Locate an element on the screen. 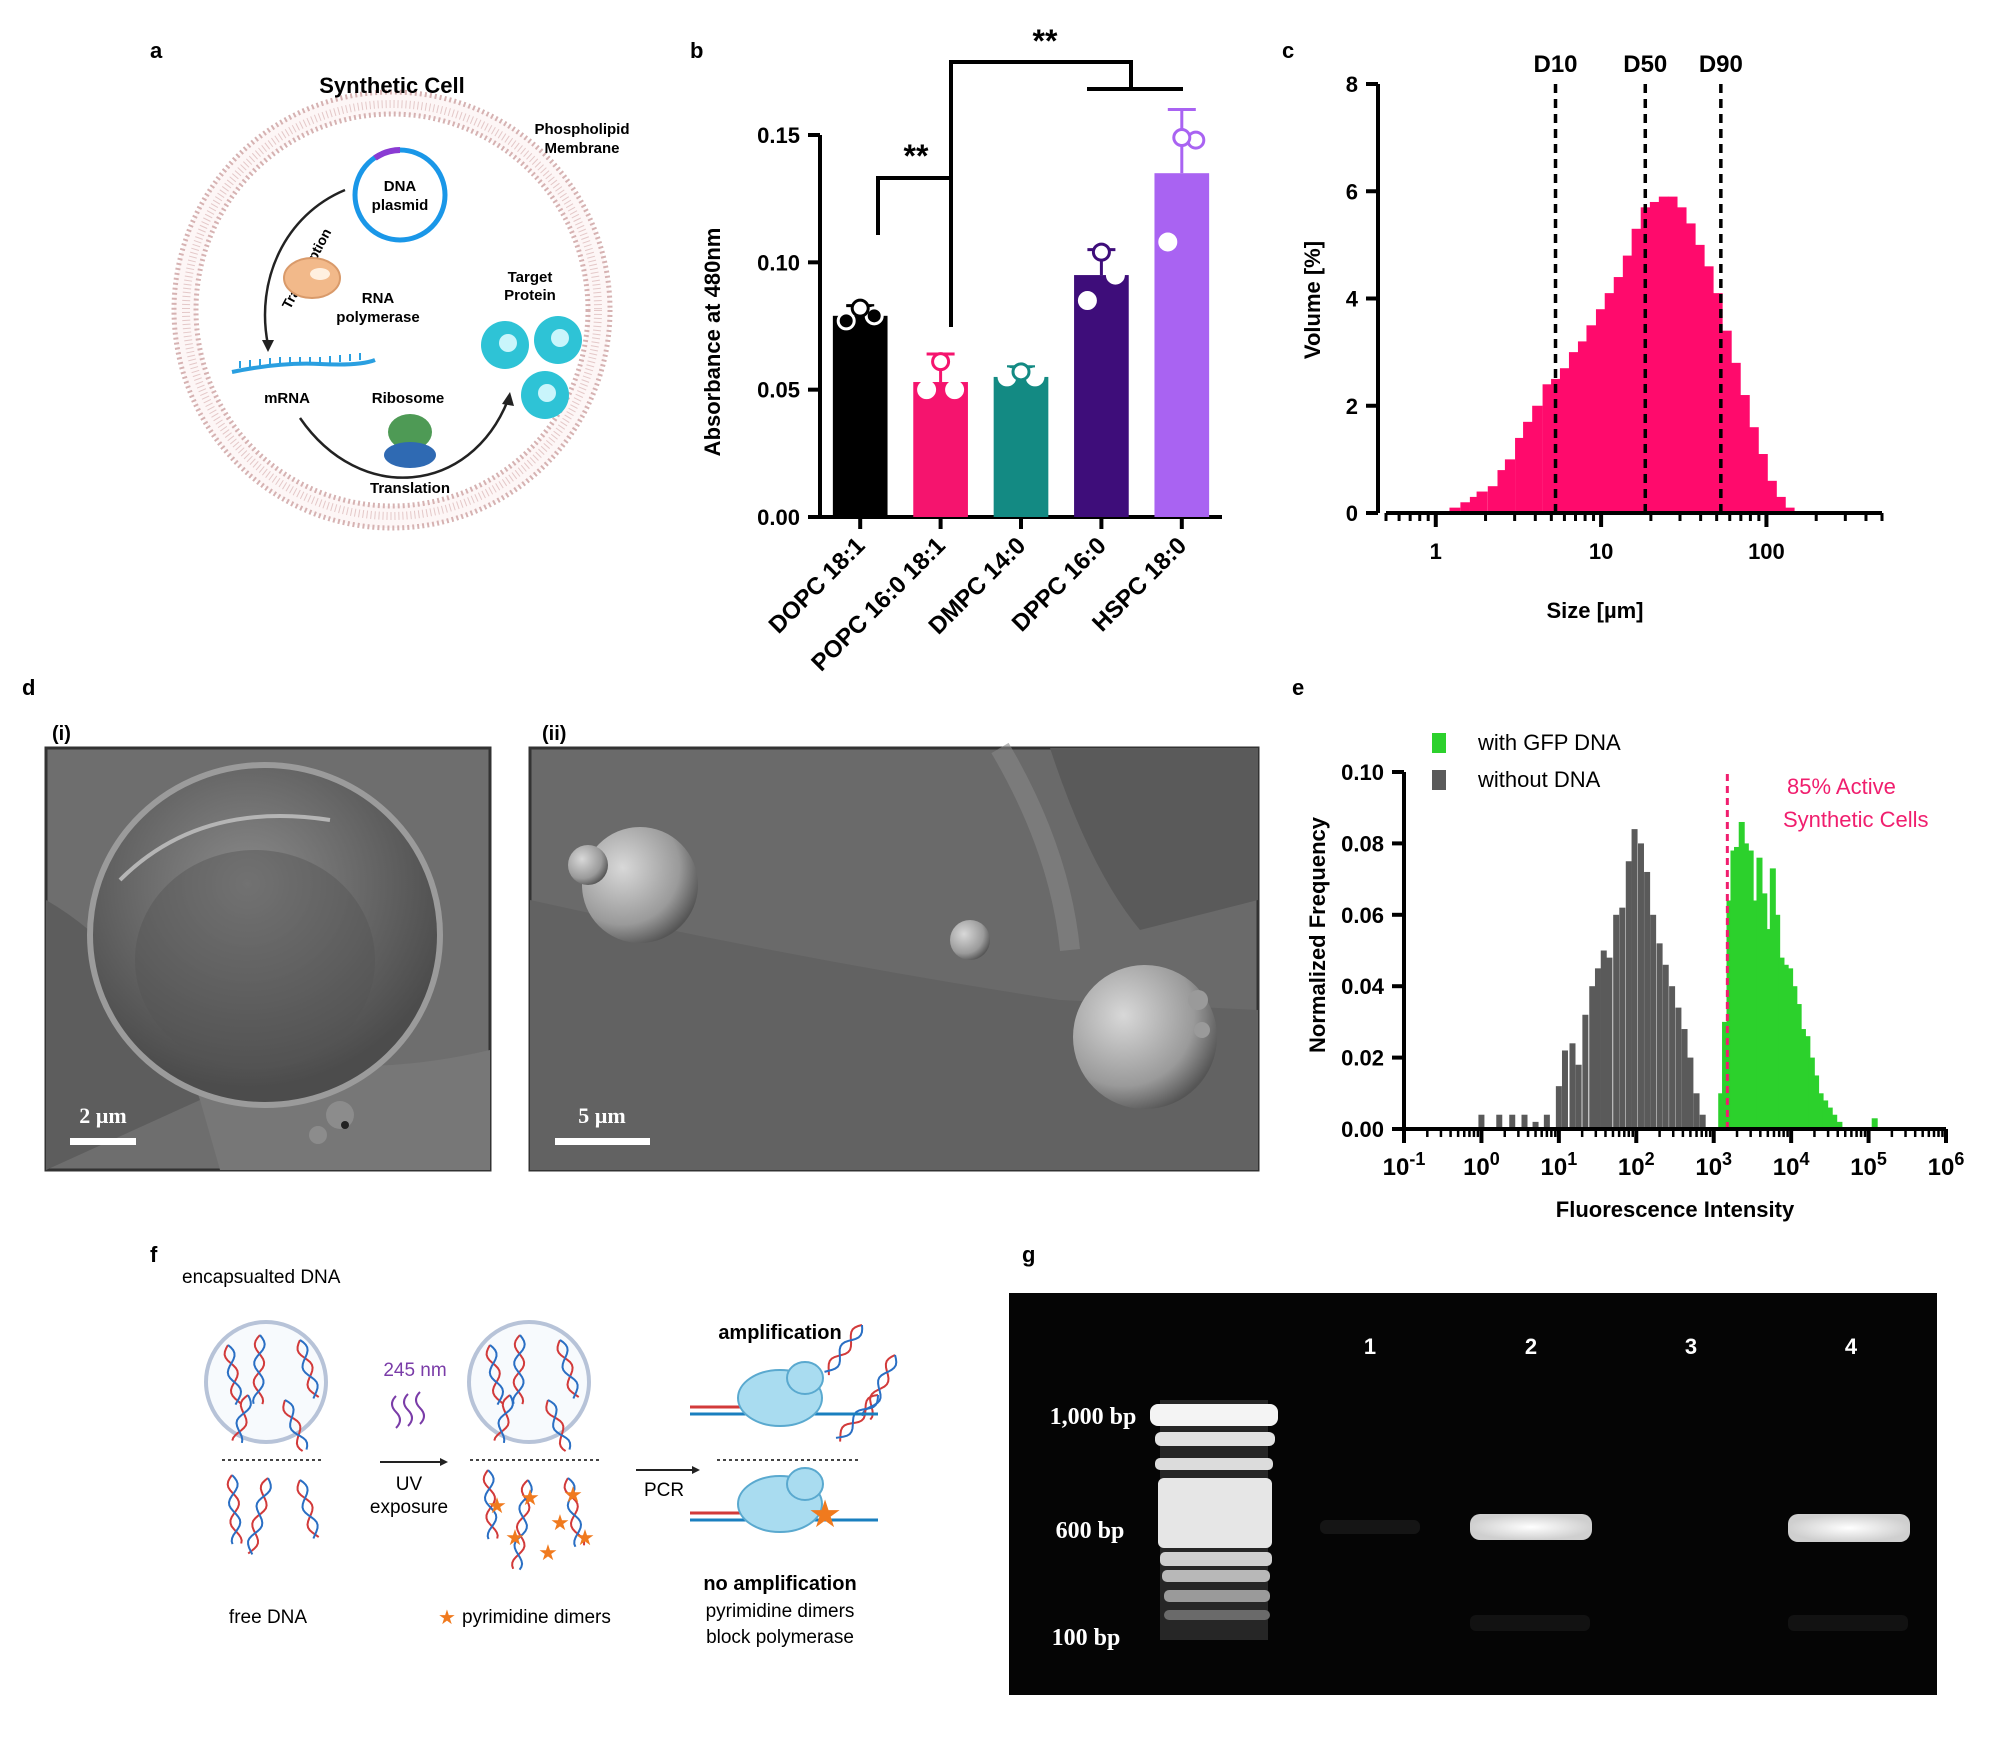 This screenshot has width=1992, height=1762. gel-lane-3: 3 is located at coordinates (1691, 1346).